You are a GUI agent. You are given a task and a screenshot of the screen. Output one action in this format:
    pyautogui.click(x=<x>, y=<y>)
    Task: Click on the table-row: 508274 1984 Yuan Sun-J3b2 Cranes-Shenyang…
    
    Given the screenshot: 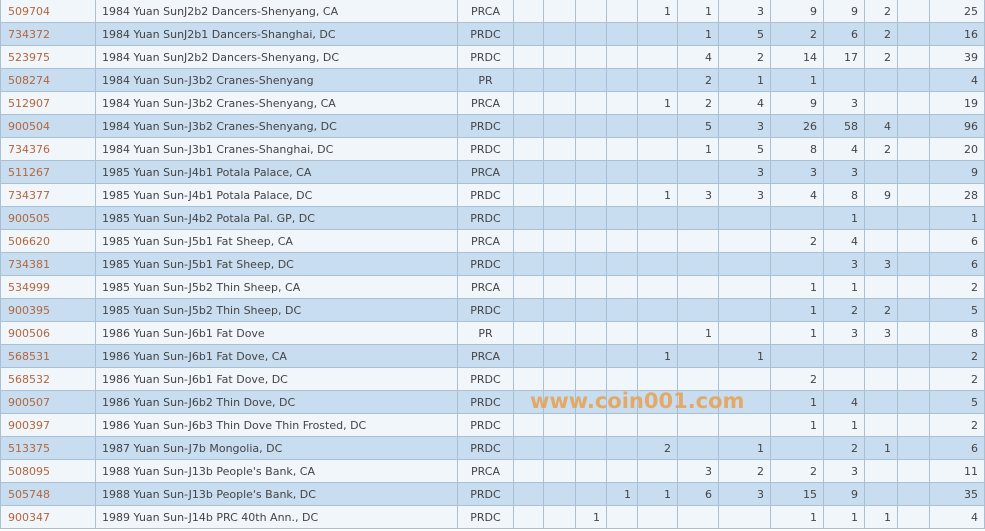 What is the action you would take?
    pyautogui.click(x=492, y=80)
    